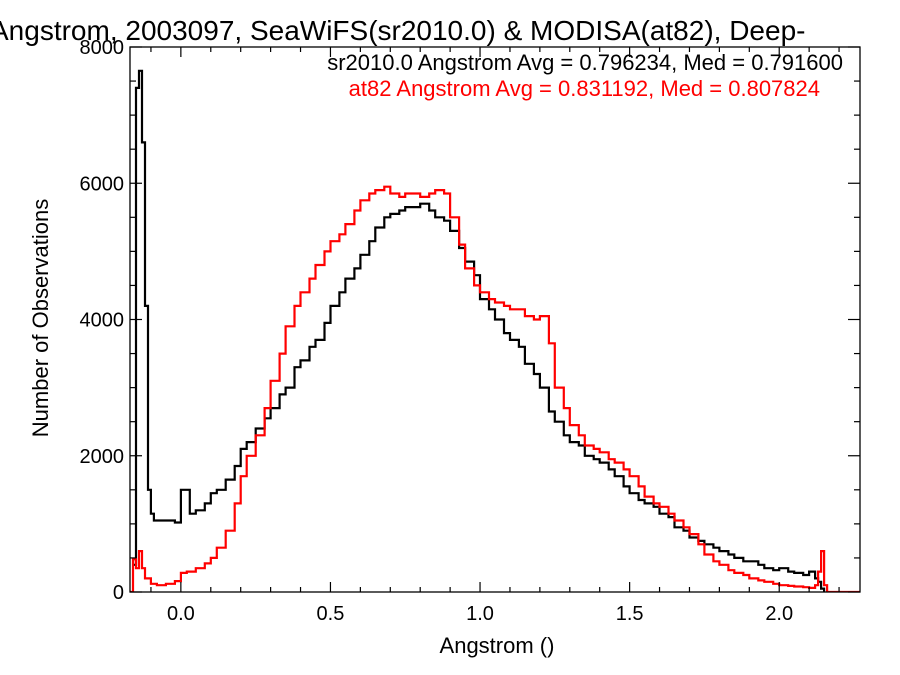 Image resolution: width=900 pixels, height=675 pixels. What do you see at coordinates (102, 457) in the screenshot?
I see `y-tick-label: 2000` at bounding box center [102, 457].